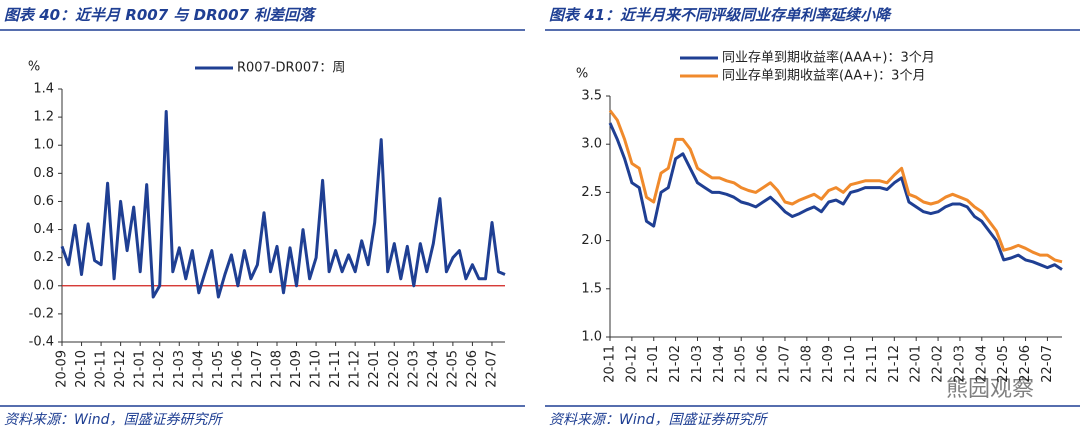 This screenshot has width=1080, height=438. What do you see at coordinates (591, 288) in the screenshot?
I see `y-tick-label: 1.5` at bounding box center [591, 288].